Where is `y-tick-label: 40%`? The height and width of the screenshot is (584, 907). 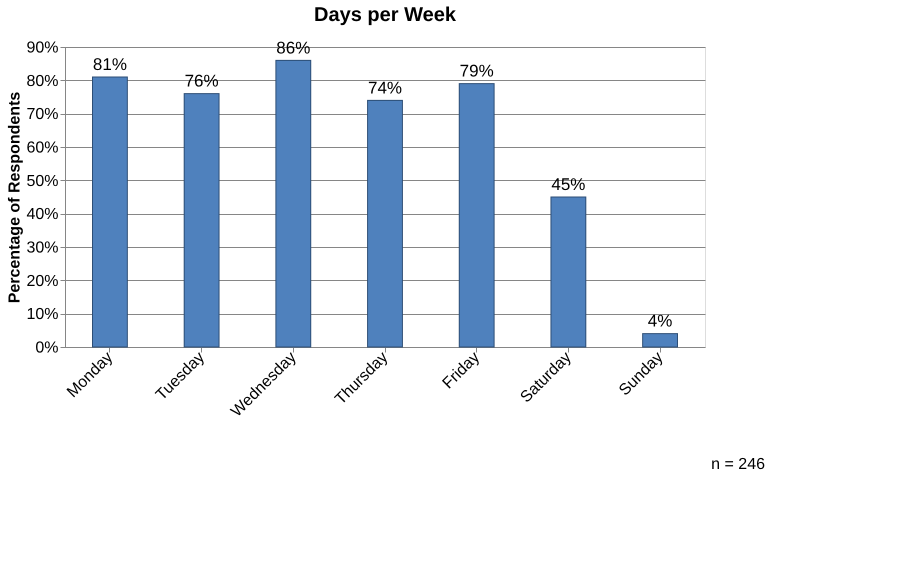
y-tick-label: 40% is located at coordinates (42, 215).